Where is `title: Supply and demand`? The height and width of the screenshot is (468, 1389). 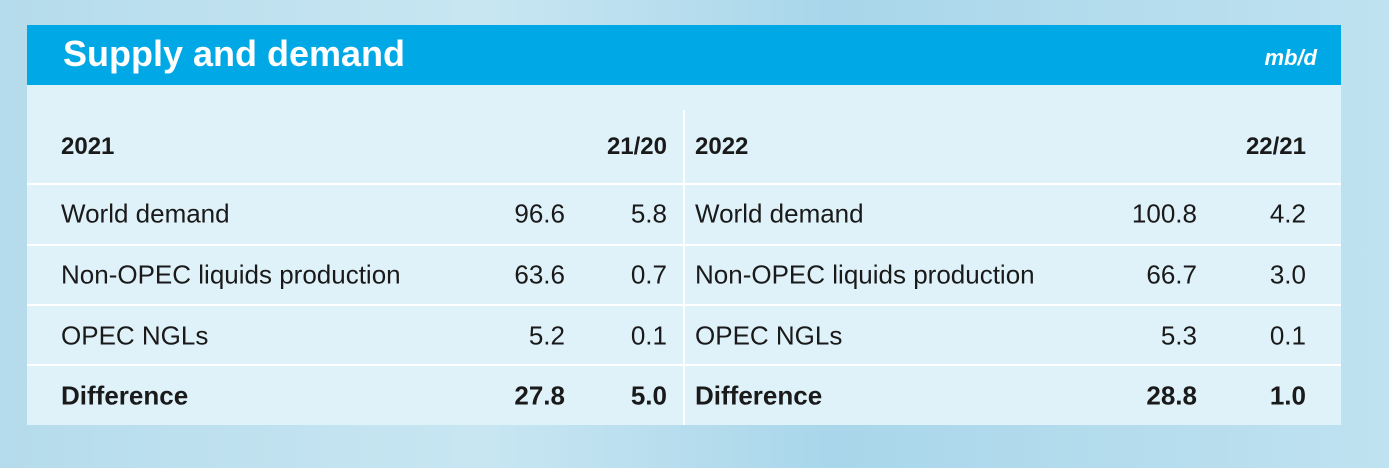 title: Supply and demand is located at coordinates (234, 53).